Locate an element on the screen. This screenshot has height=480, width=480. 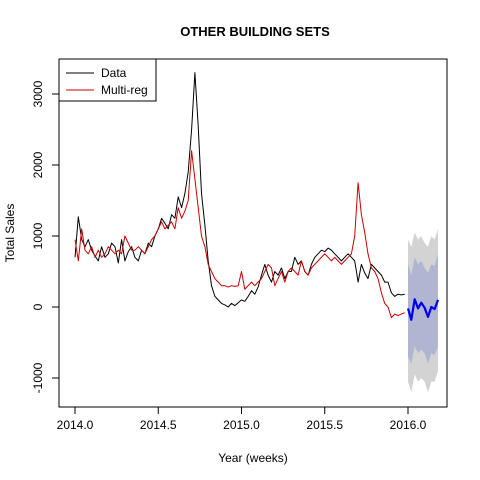
y-tick-label: 0 is located at coordinates (38, 306).